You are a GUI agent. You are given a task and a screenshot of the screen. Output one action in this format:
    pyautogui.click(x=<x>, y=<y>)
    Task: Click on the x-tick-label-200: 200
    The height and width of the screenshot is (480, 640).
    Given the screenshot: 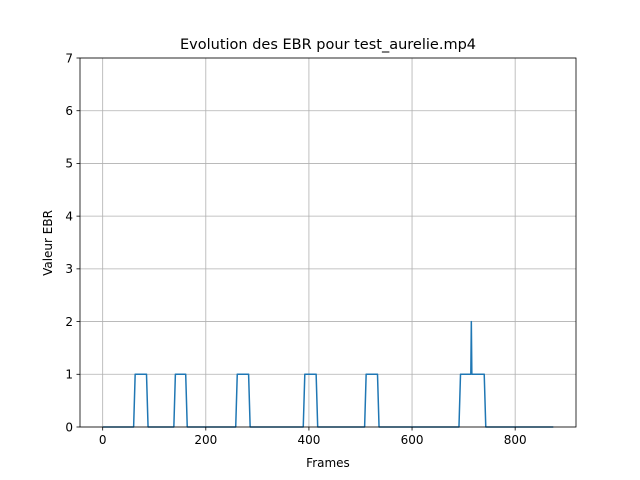 What is the action you would take?
    pyautogui.click(x=205, y=440)
    